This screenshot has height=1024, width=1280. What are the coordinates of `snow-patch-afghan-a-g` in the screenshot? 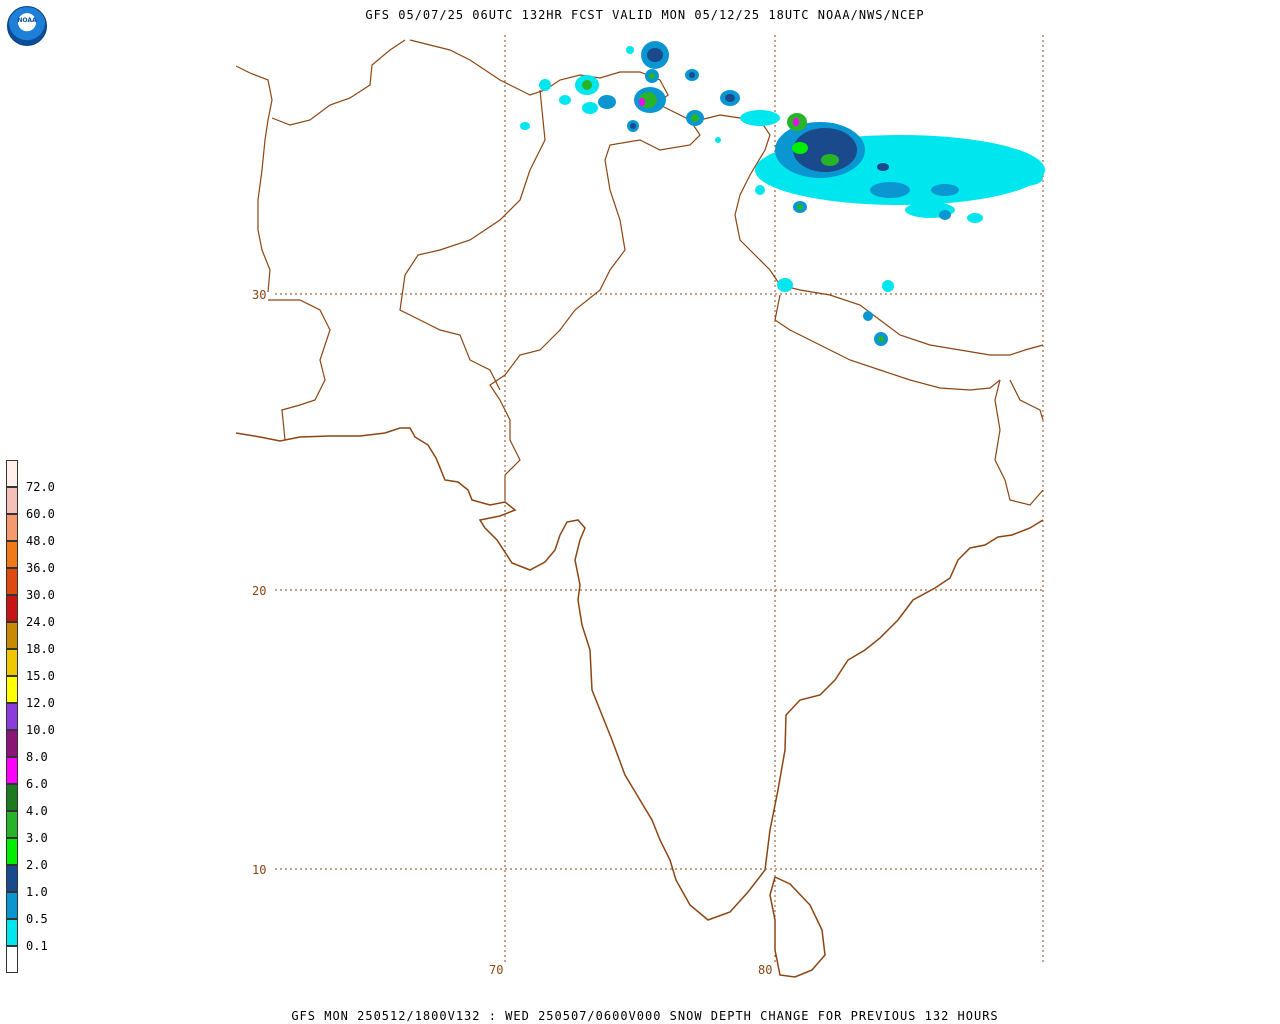 It's located at (587, 85).